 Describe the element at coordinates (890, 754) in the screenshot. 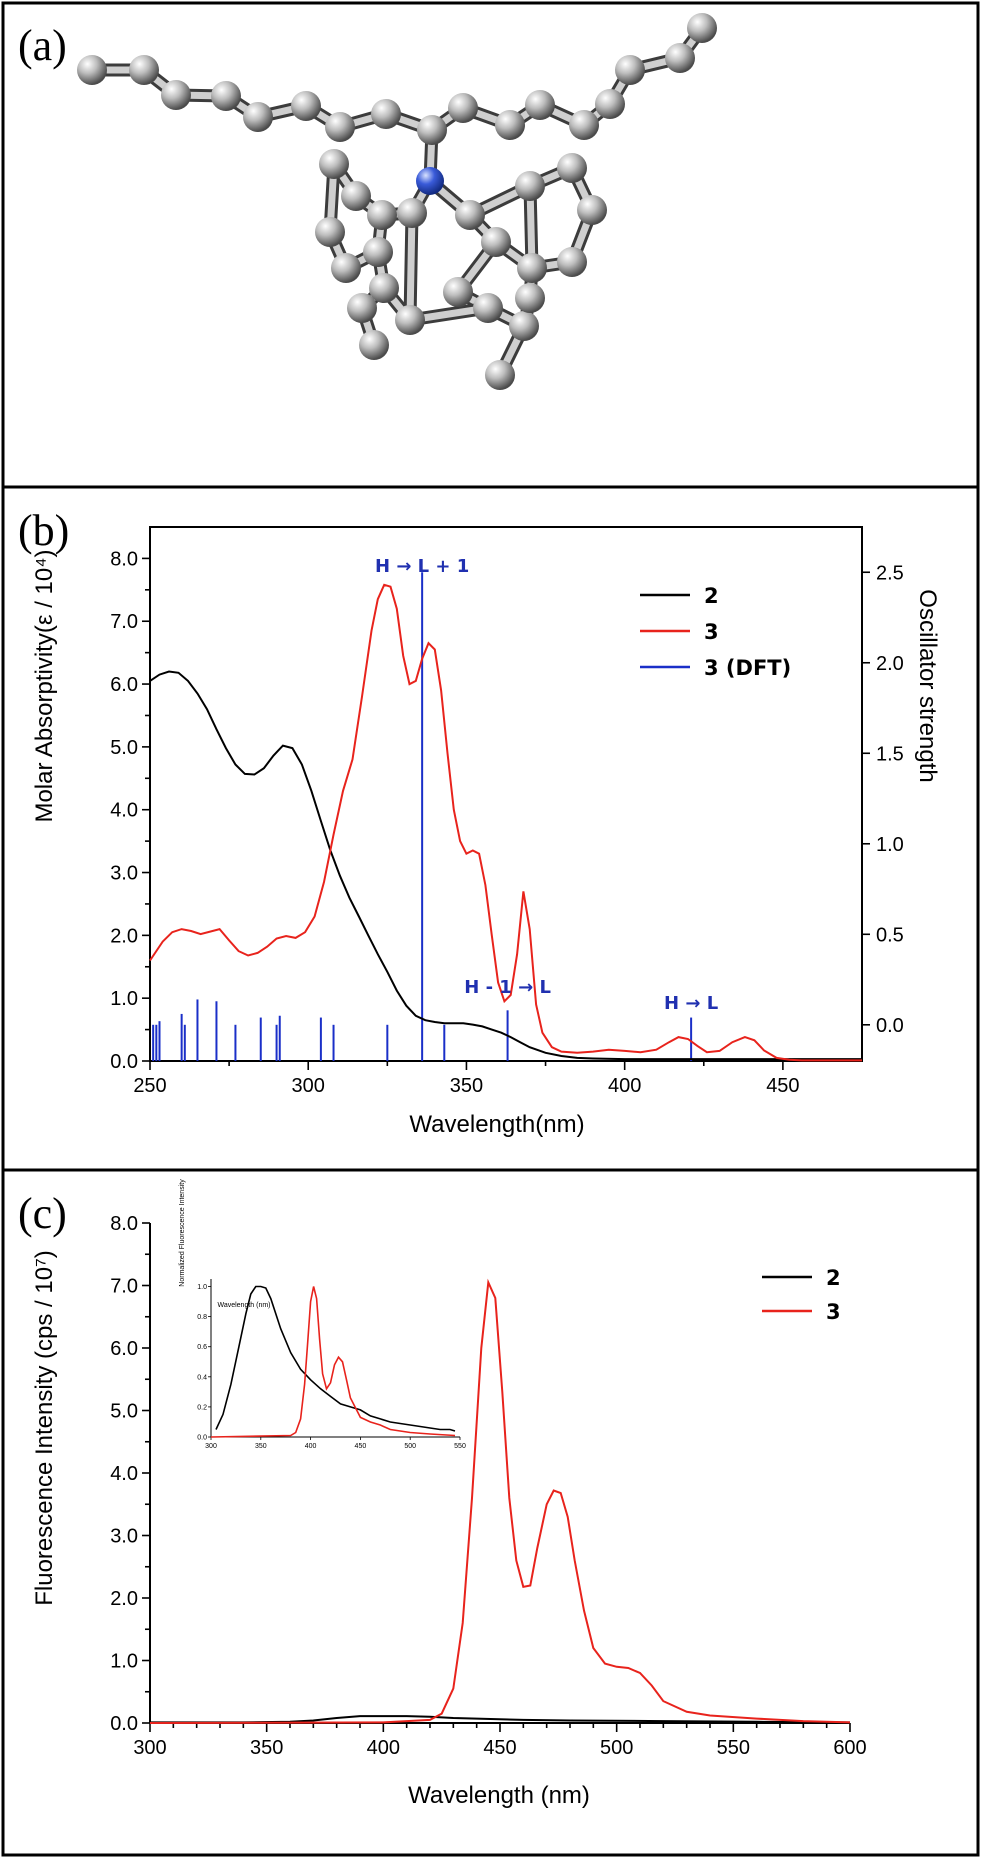

I see `b-y2tick-label: 1.5` at that location.